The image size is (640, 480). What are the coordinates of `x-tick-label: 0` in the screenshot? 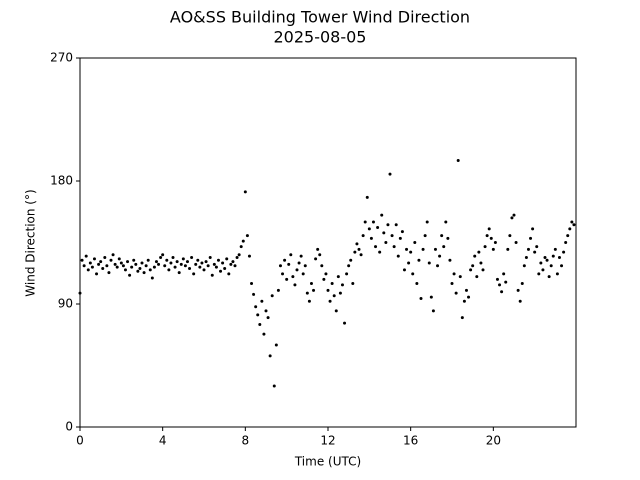 It's located at (80, 441).